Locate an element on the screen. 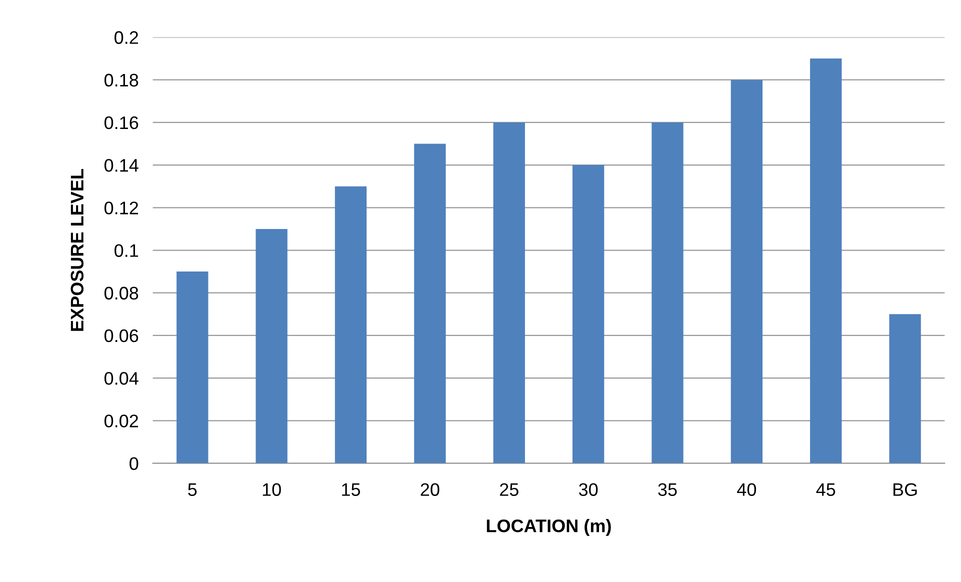 Image resolution: width=961 pixels, height=582 pixels. y-tick-label: 0.12 is located at coordinates (121, 208).